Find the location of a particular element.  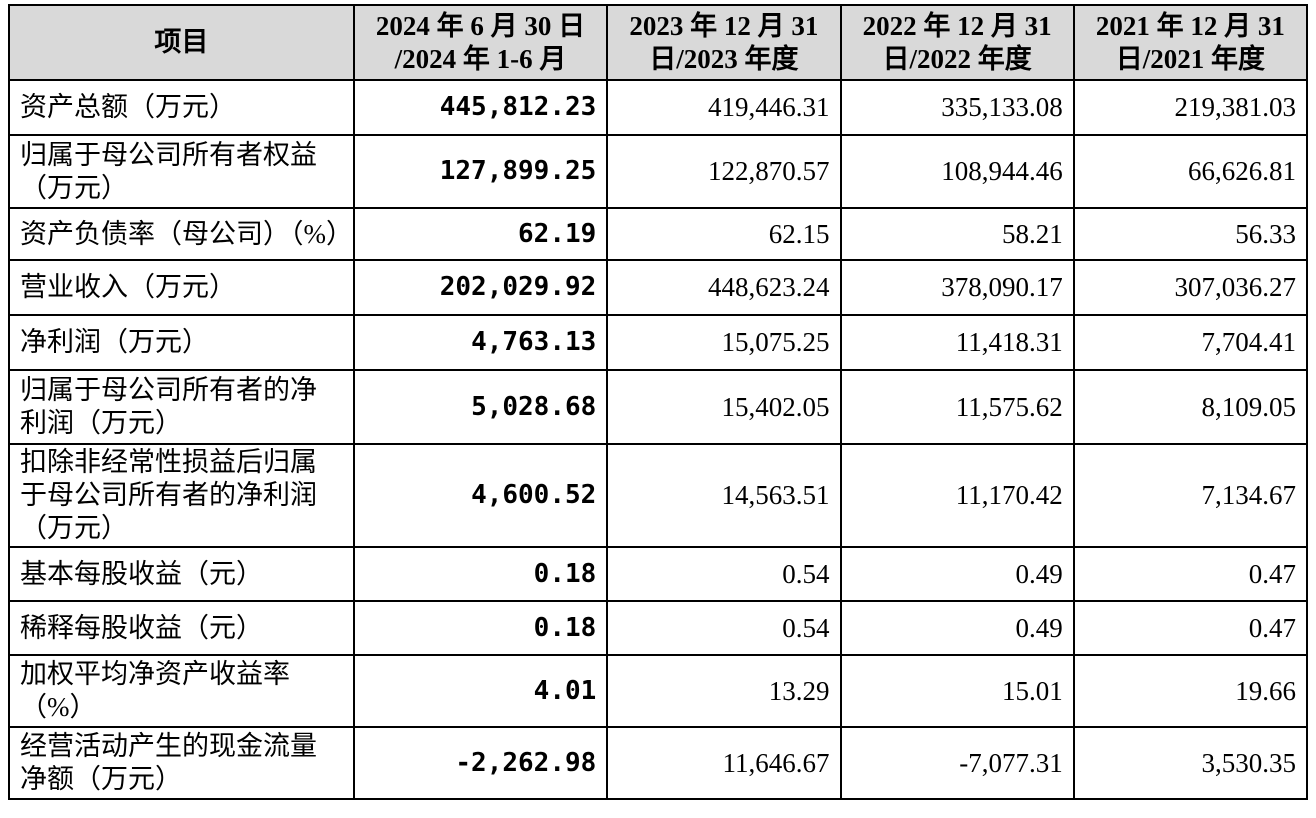

cell-2023: 419,446.31 is located at coordinates (724, 107).